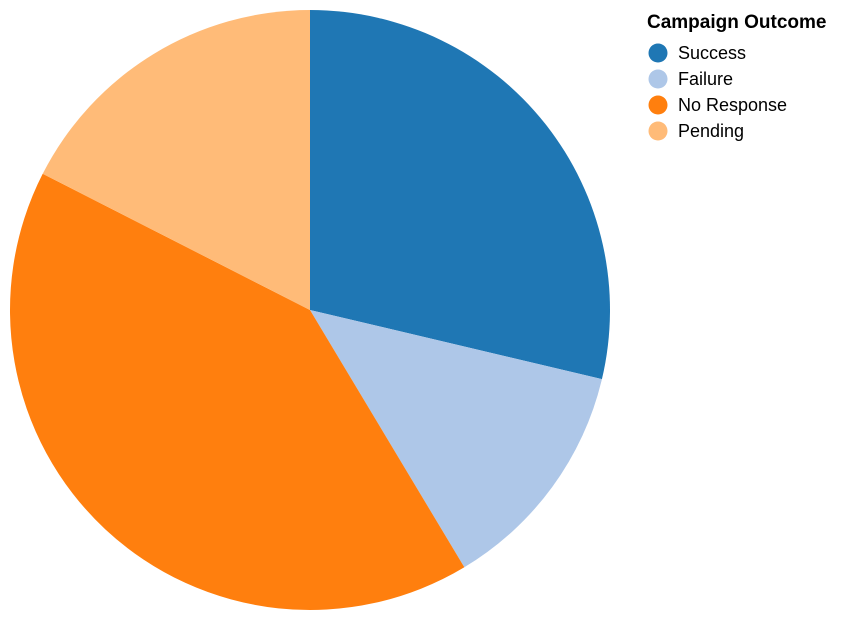  What do you see at coordinates (705, 79) in the screenshot?
I see `legend-label: Failure` at bounding box center [705, 79].